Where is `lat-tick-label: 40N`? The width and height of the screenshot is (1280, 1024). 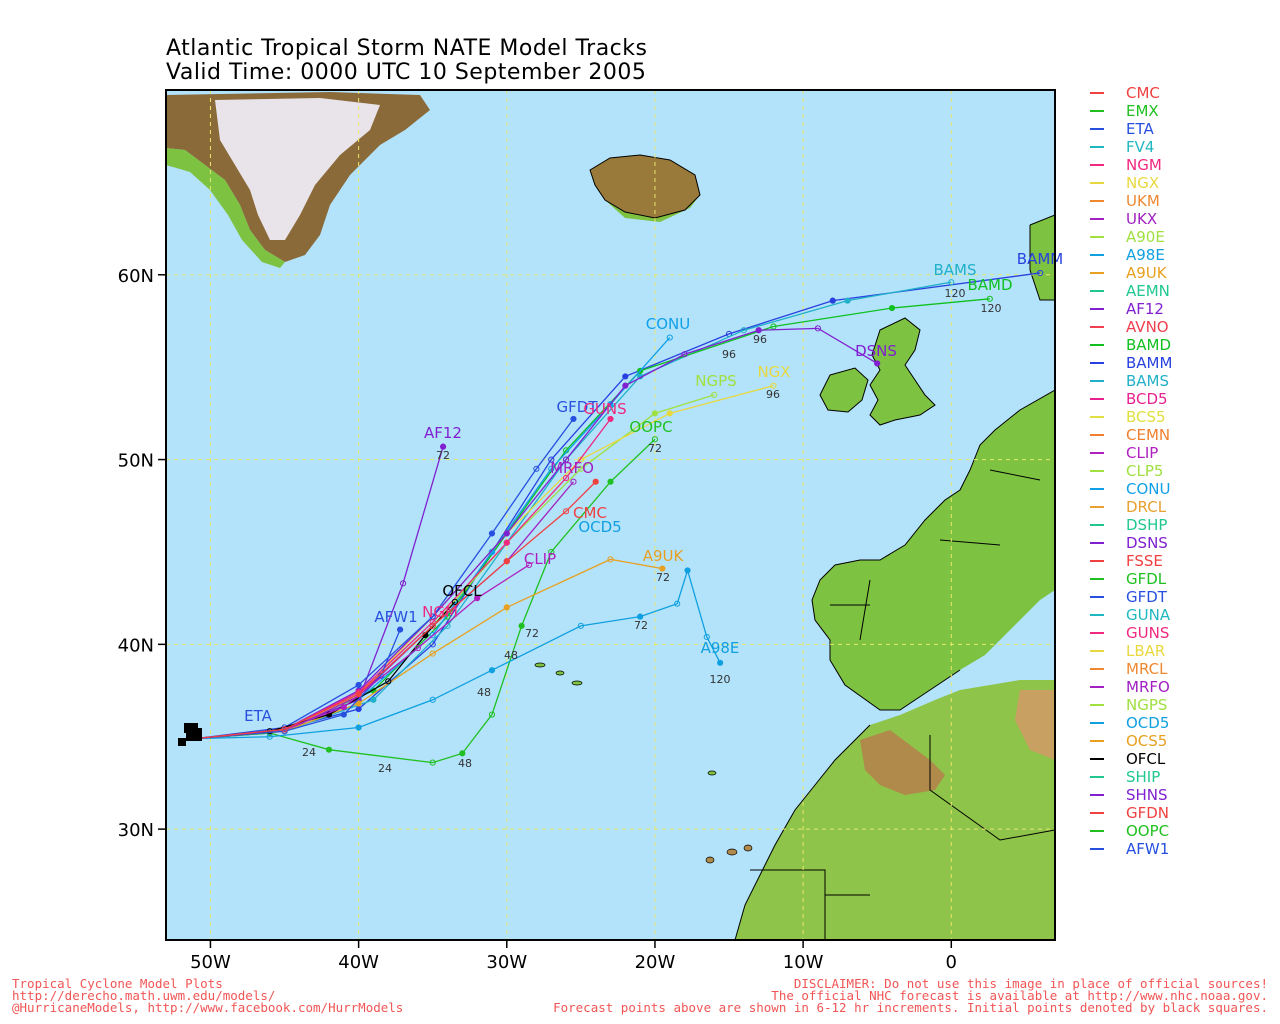 lat-tick-label: 40N is located at coordinates (136, 645).